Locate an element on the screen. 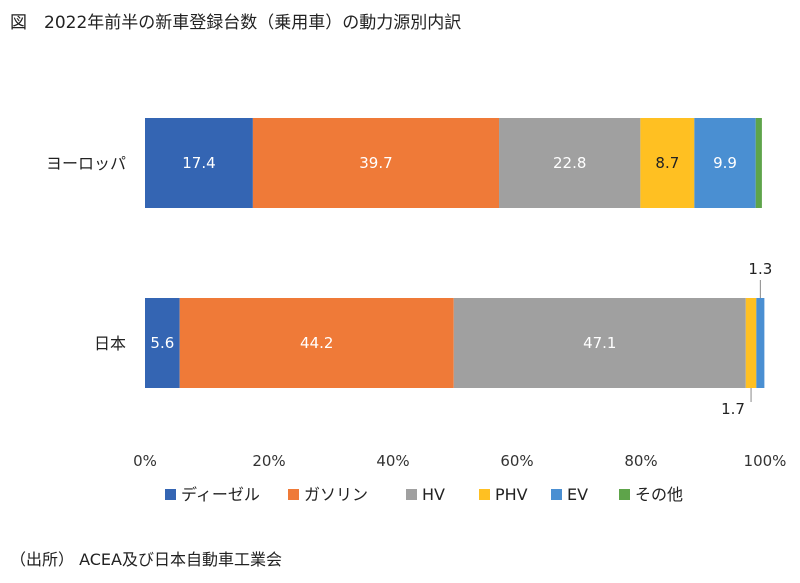 This screenshot has height=583, width=800. data-label: 22.8 is located at coordinates (569, 163).